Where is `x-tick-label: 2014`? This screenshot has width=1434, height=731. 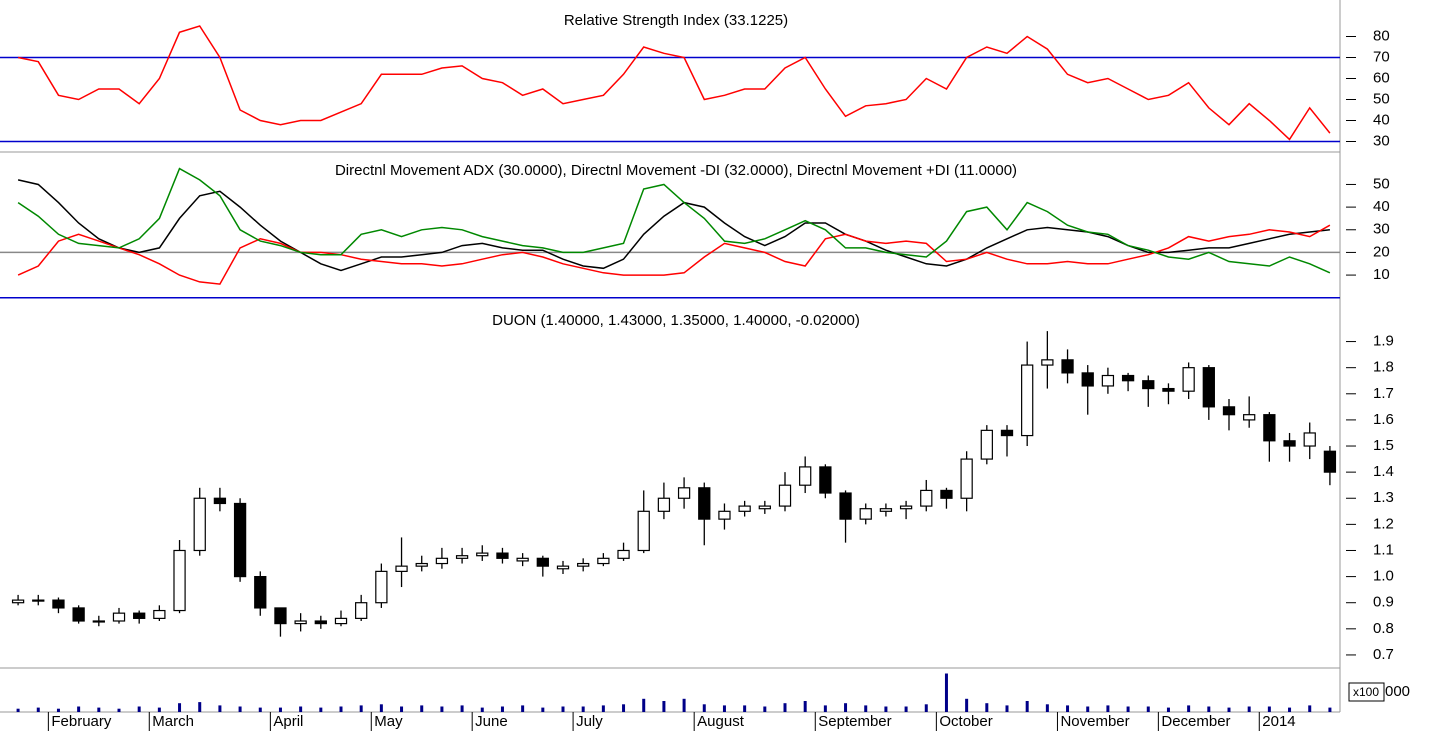 x-tick-label: 2014 is located at coordinates (1278, 721).